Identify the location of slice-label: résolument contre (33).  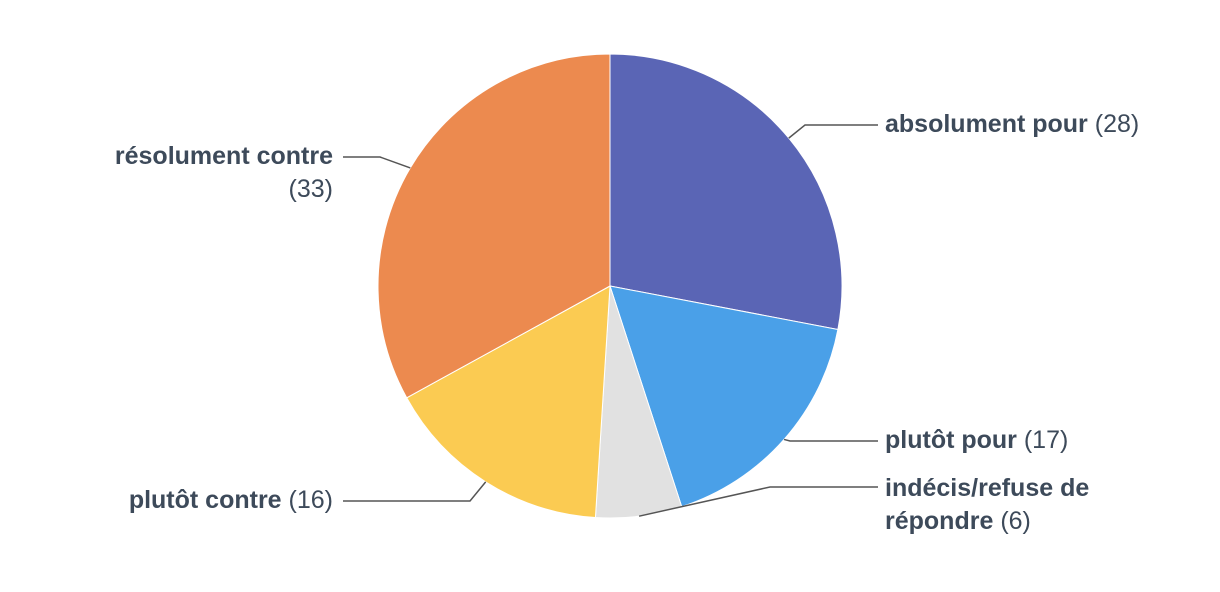
(203, 173).